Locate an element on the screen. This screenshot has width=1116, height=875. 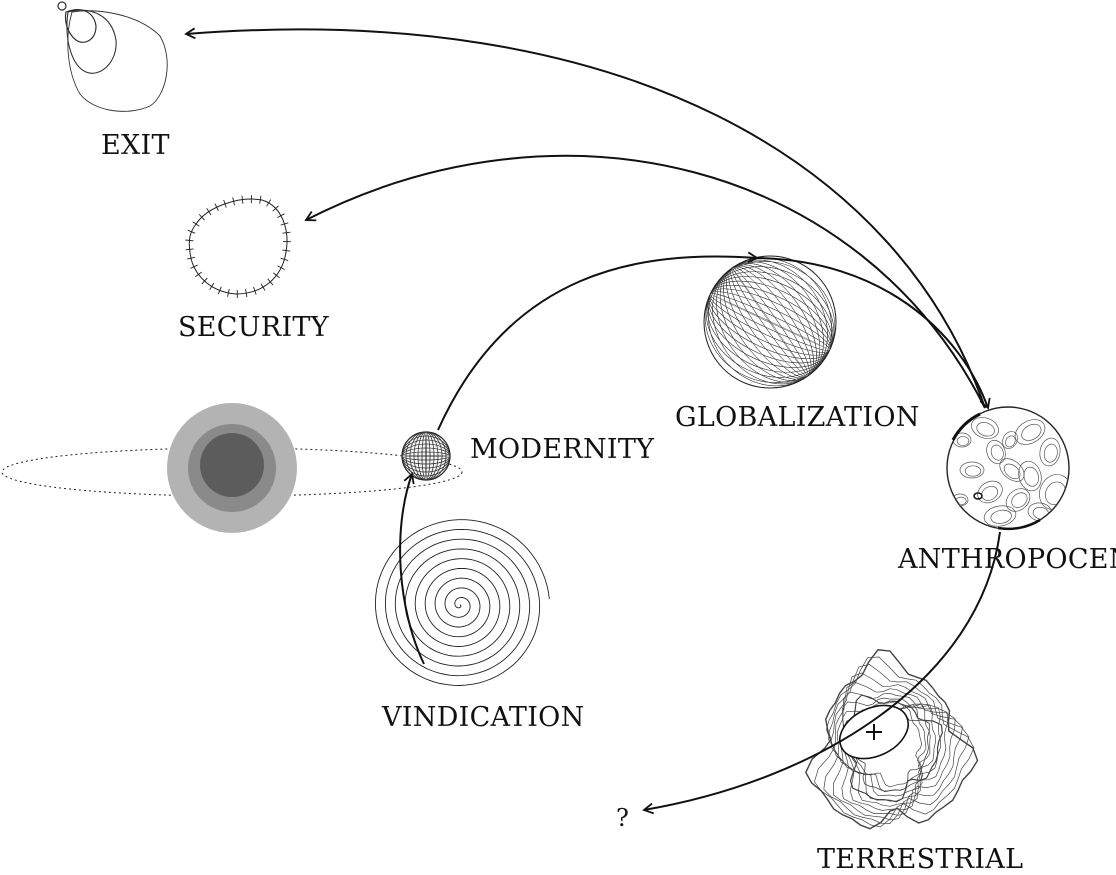
label-globalization: GLOBALIZATION is located at coordinates (797, 417).